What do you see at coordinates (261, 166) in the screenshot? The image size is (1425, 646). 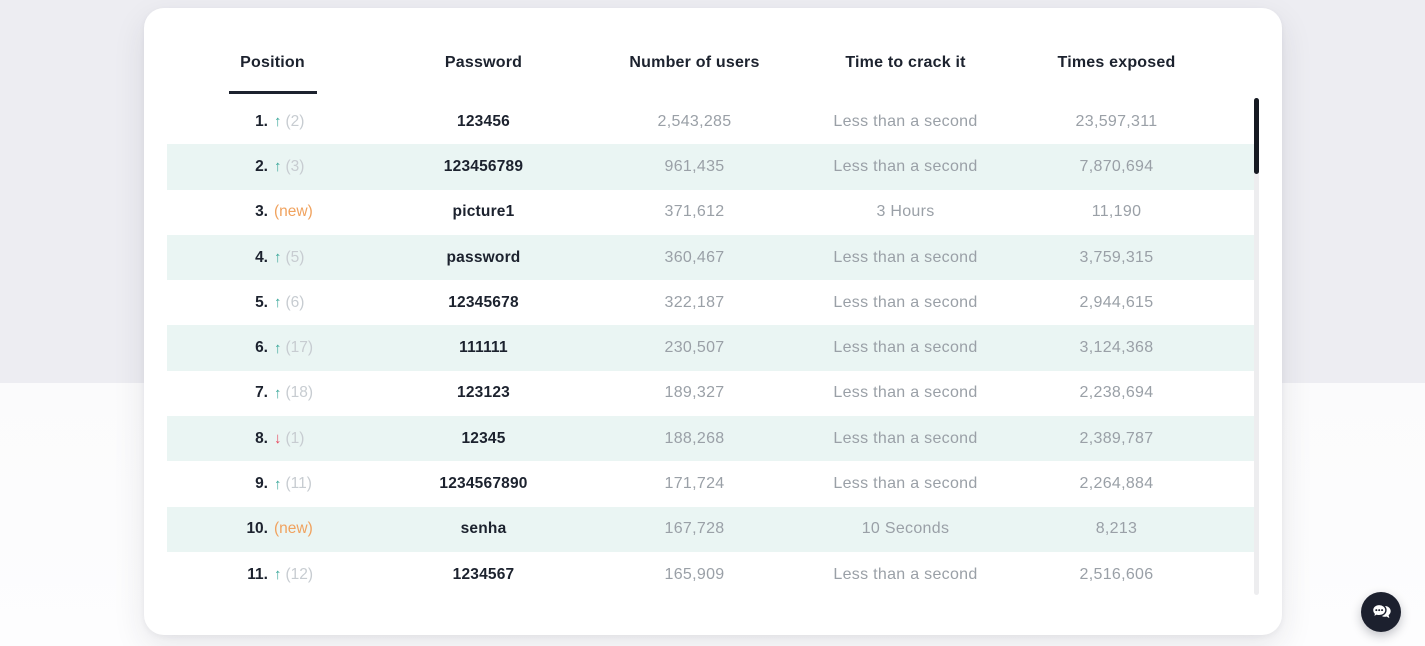 I see `position-rank: 2.` at bounding box center [261, 166].